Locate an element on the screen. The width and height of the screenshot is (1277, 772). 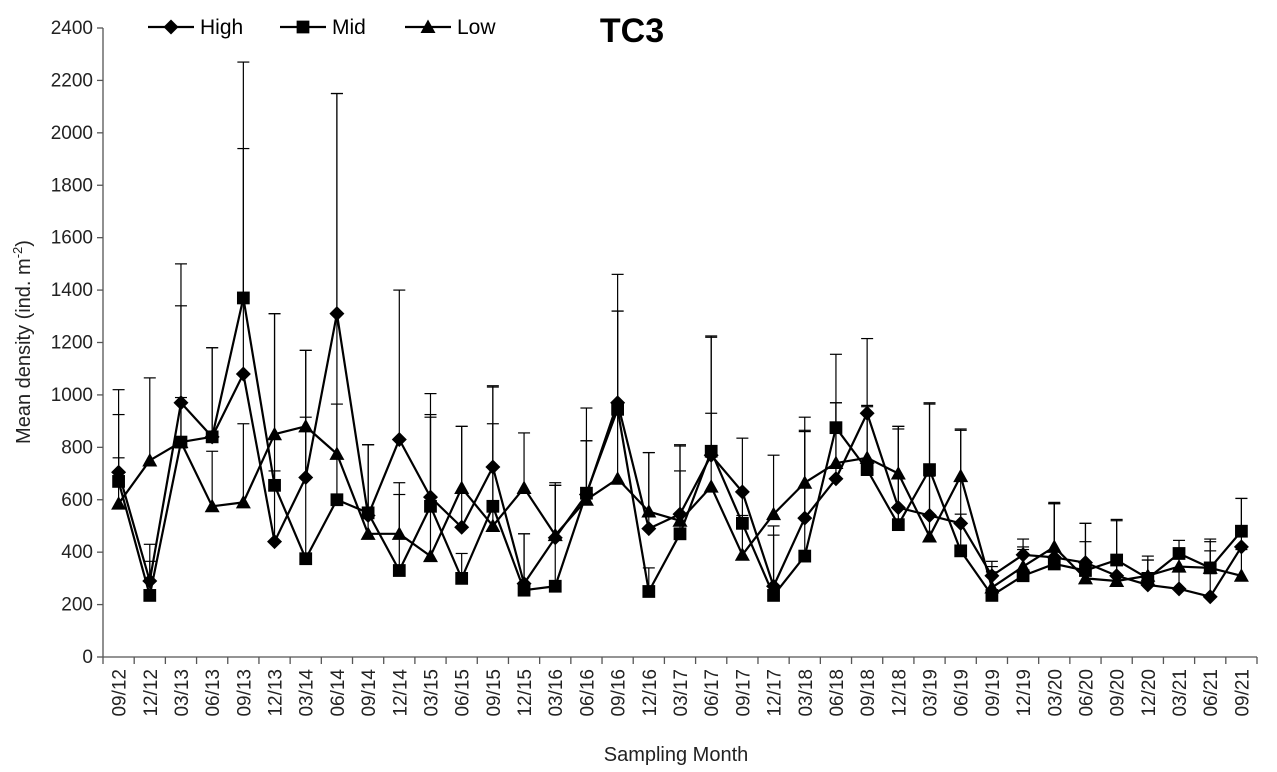
x-tick-label: 06/21 is located at coordinates (1211, 693).